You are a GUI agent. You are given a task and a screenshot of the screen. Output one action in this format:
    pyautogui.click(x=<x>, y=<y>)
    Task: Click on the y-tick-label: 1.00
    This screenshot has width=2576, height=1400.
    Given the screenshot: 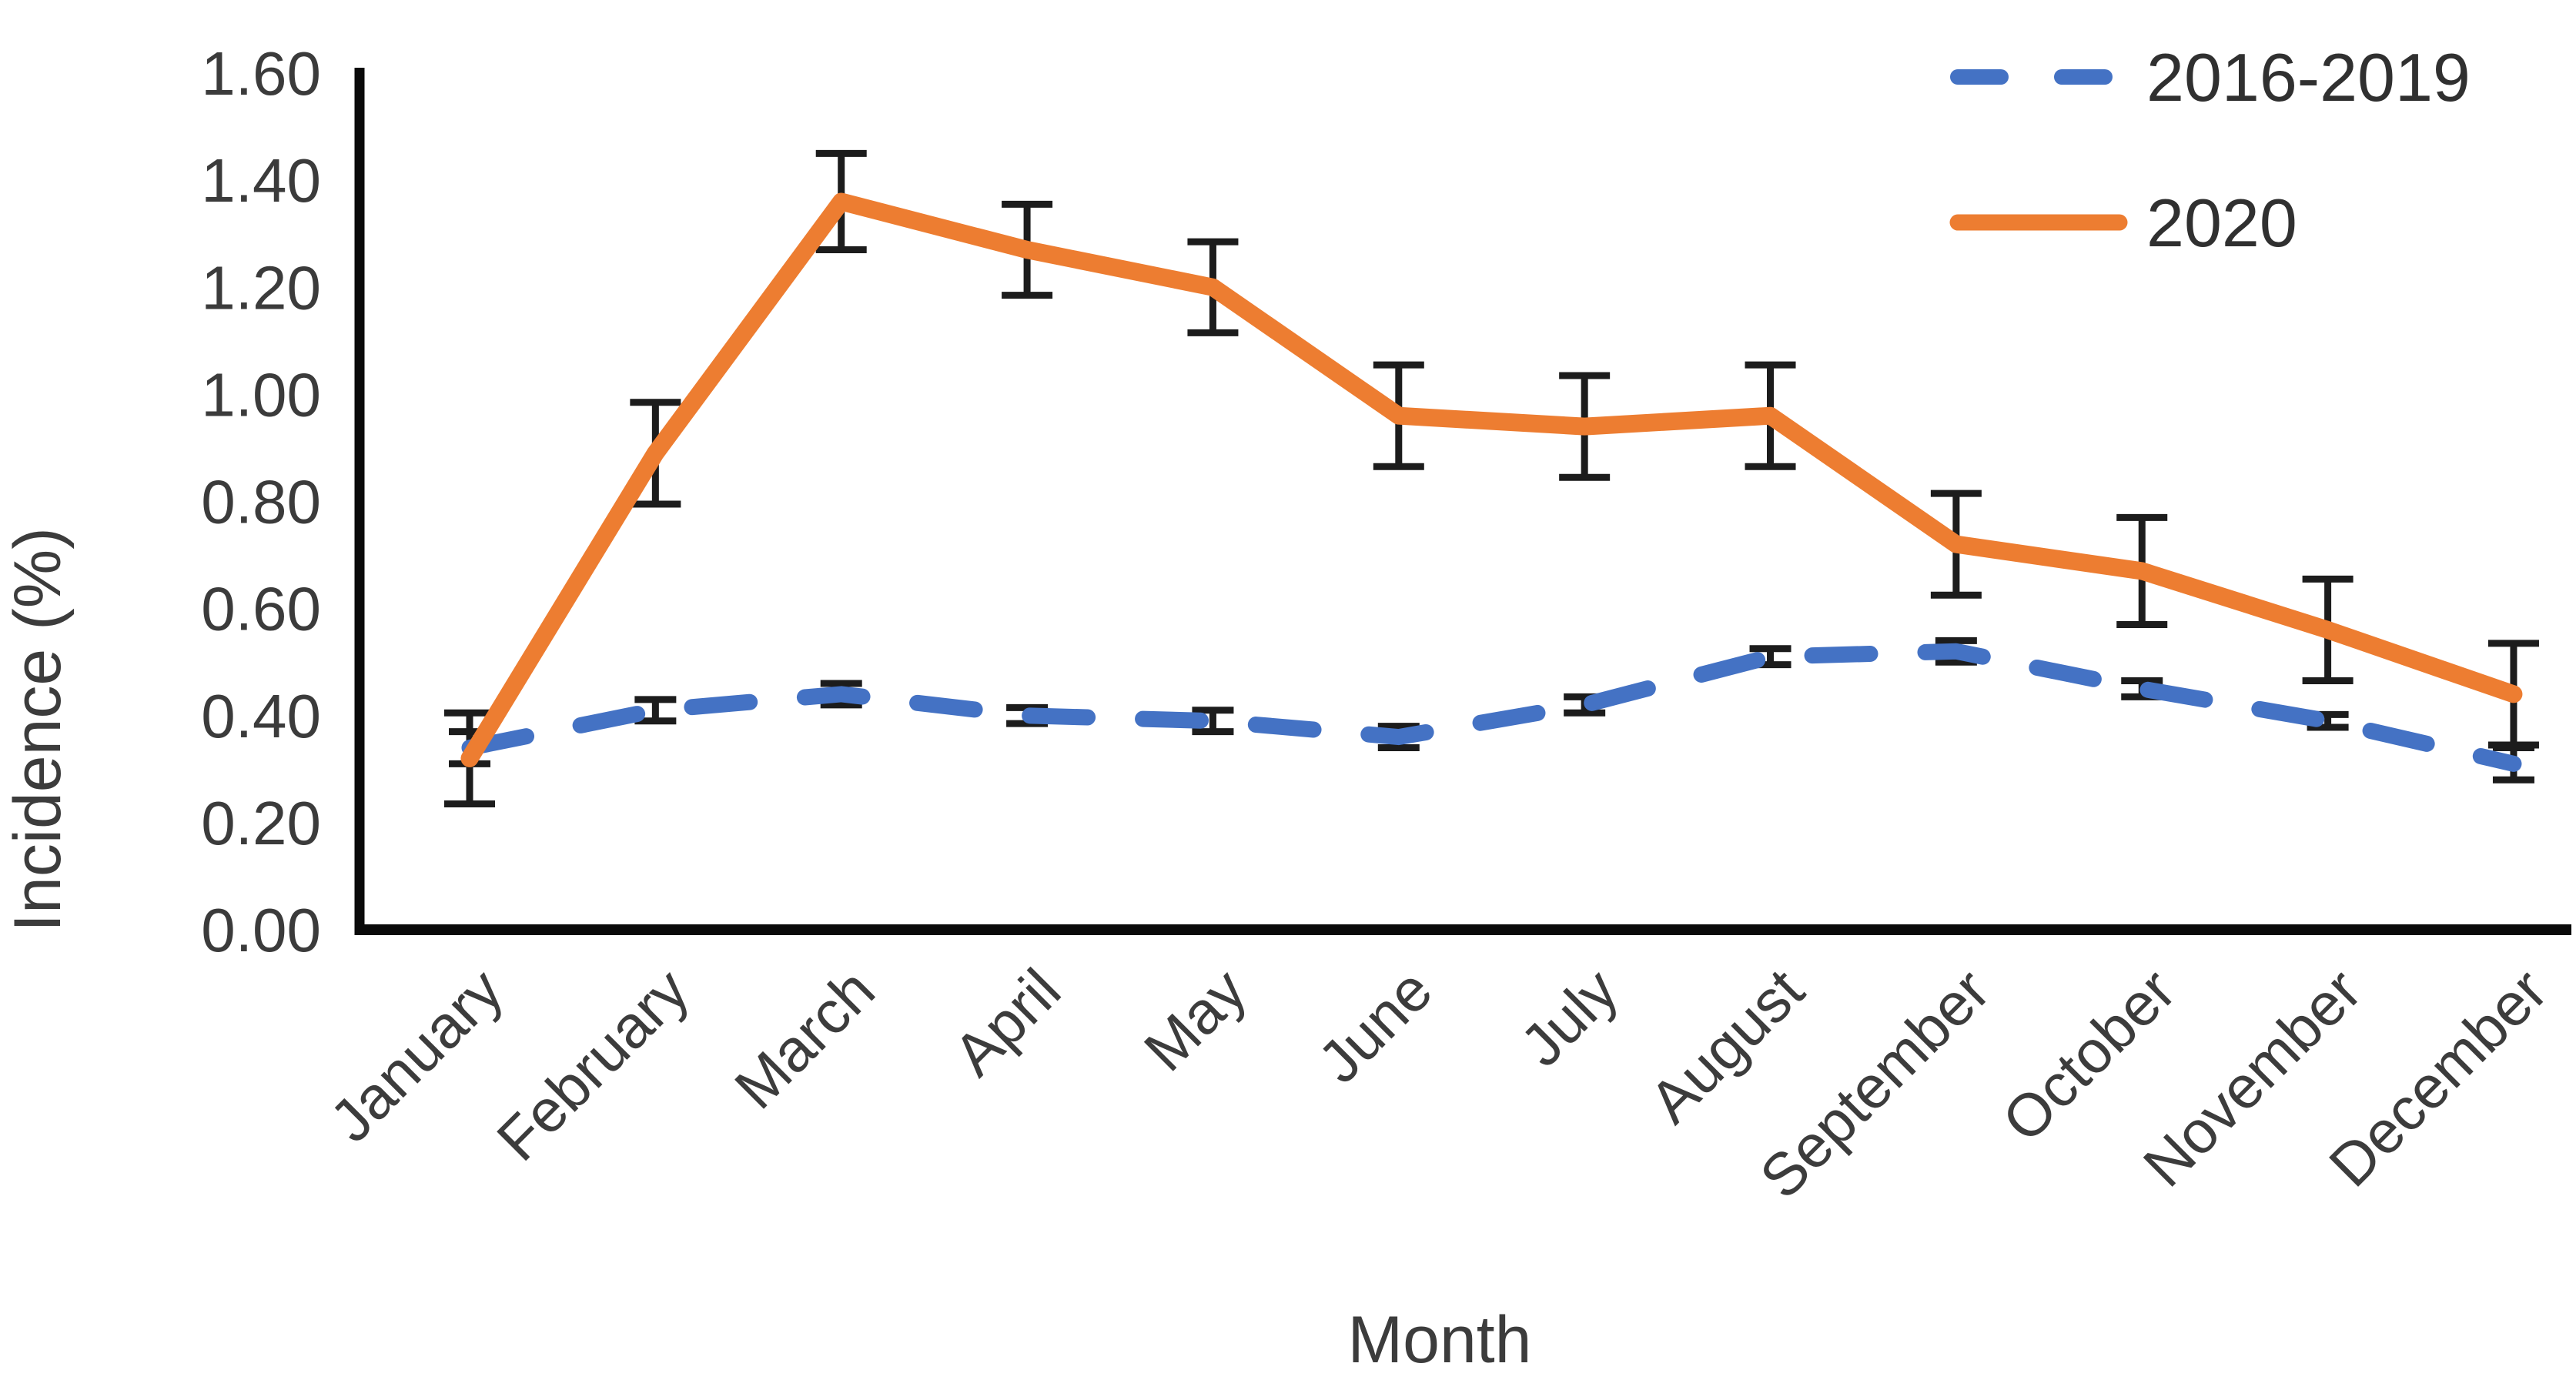 What is the action you would take?
    pyautogui.click(x=261, y=395)
    